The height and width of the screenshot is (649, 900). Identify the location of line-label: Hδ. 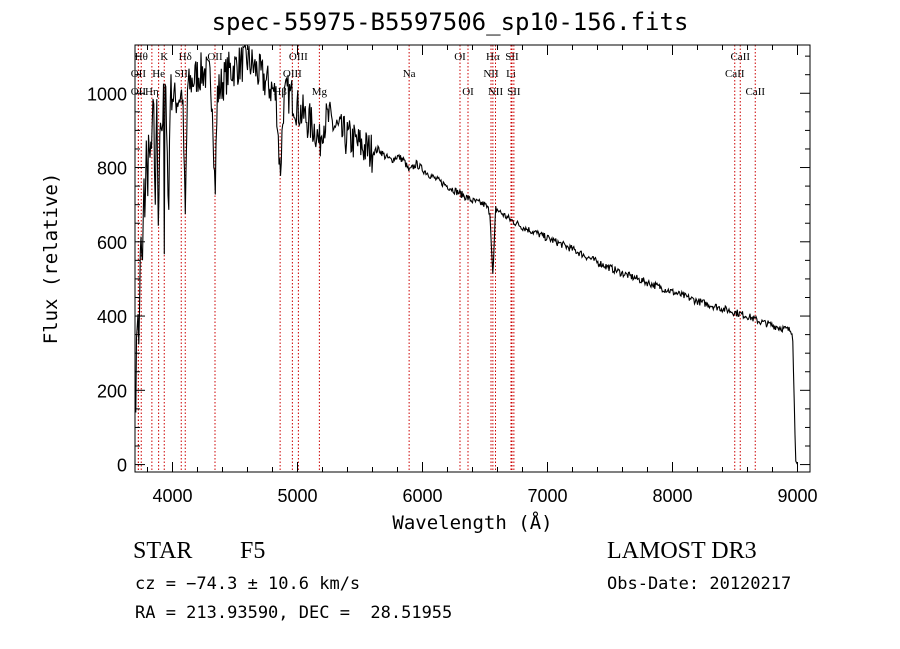
(185, 57).